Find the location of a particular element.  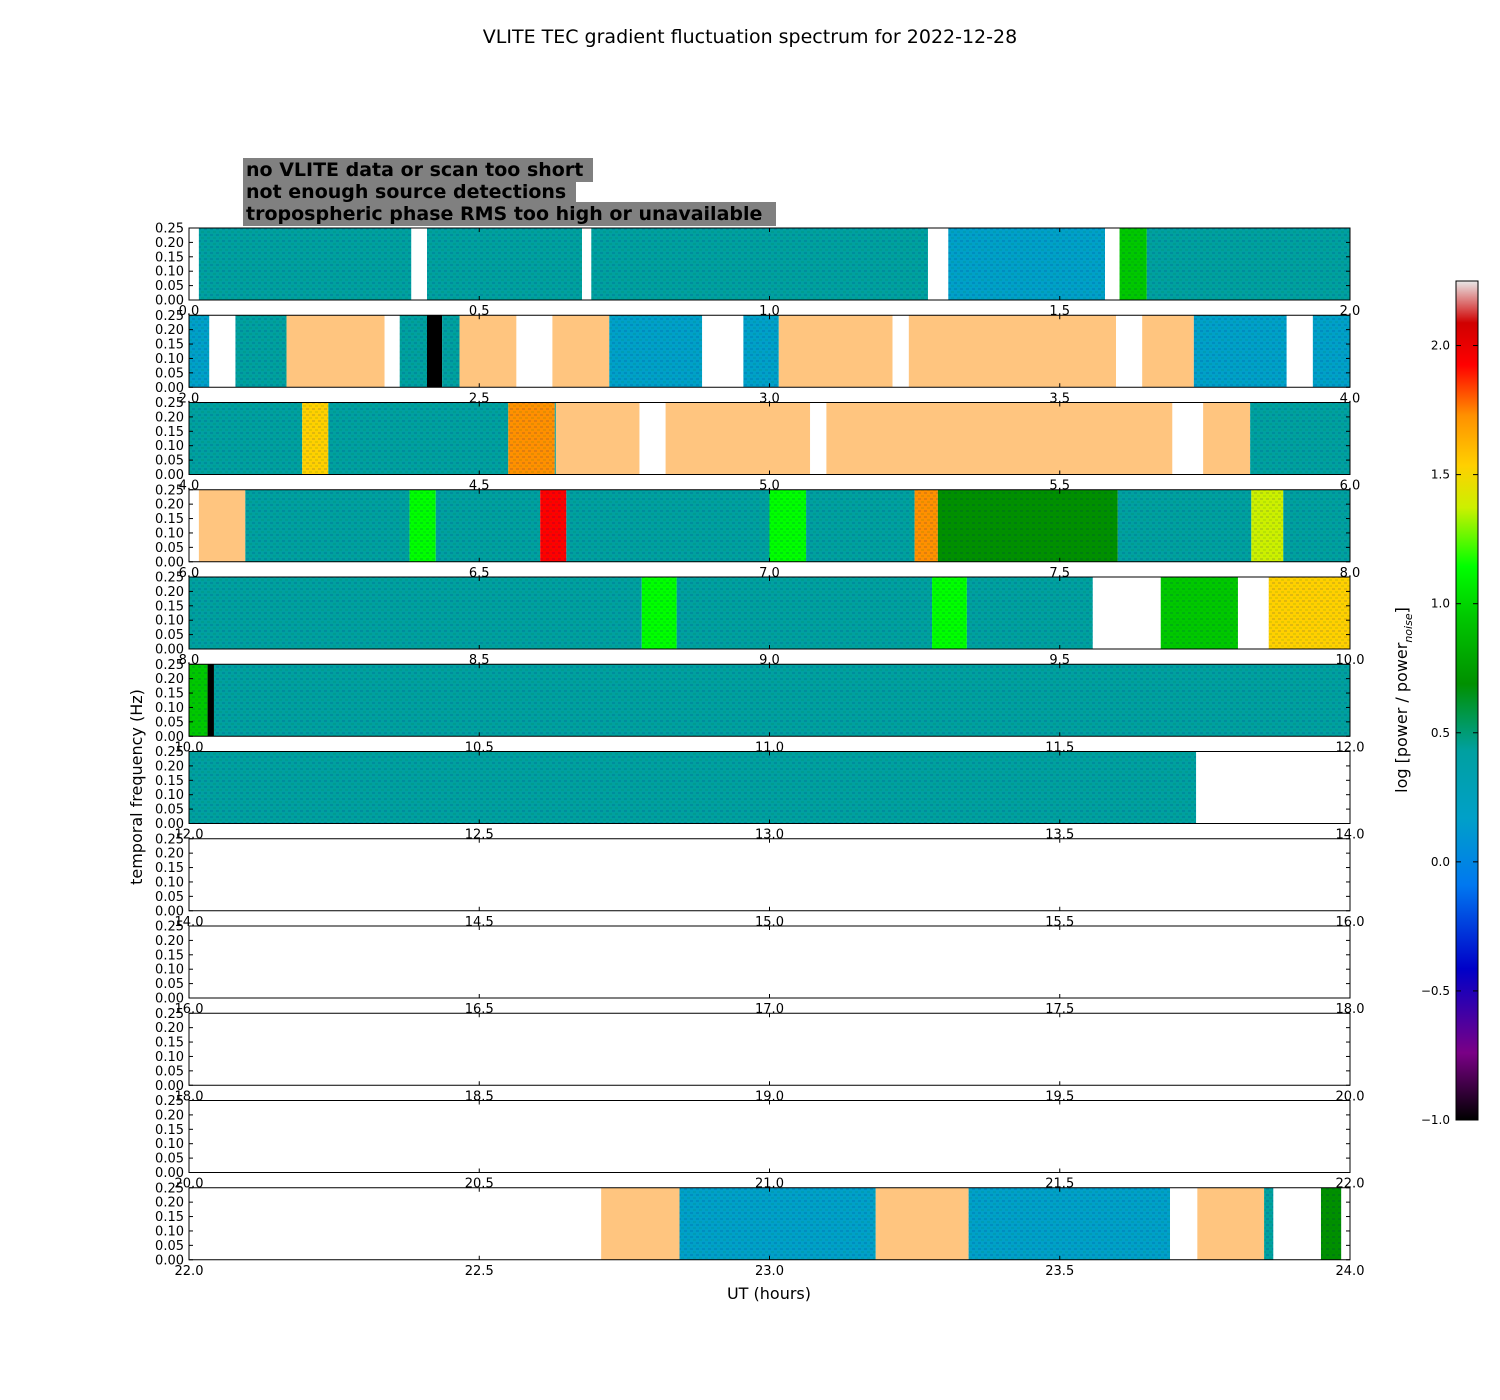

colorbar-label-suffix: ] is located at coordinates (1401, 610).